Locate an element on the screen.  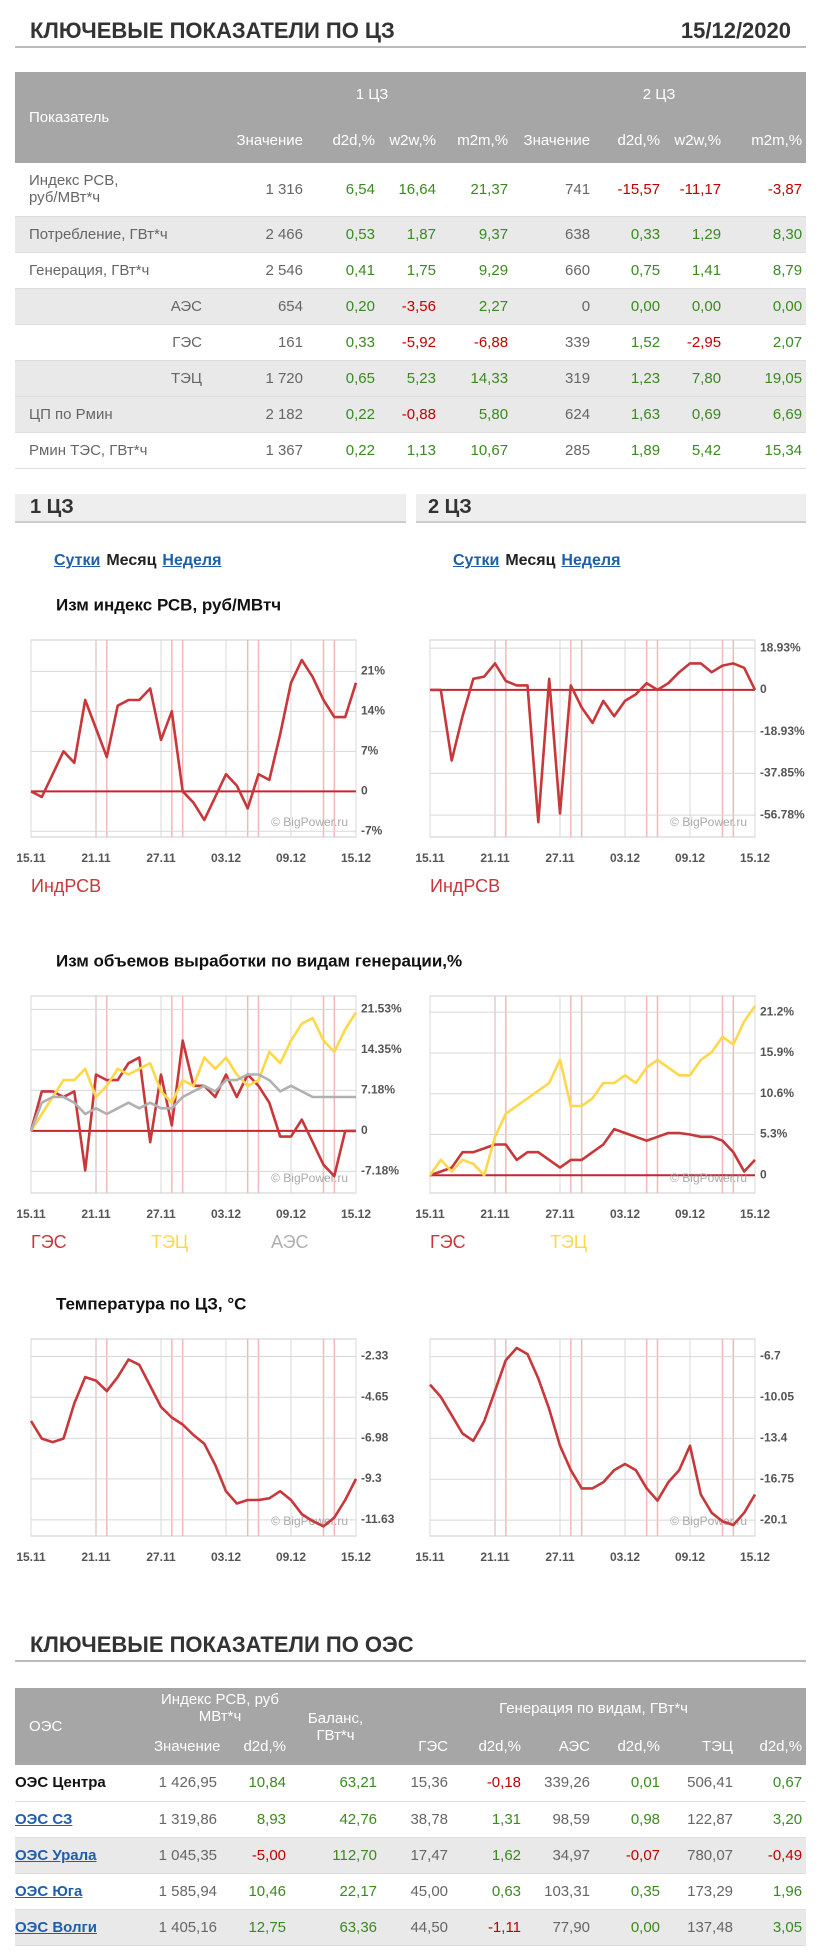
cell: -11,17 is located at coordinates (695, 190).